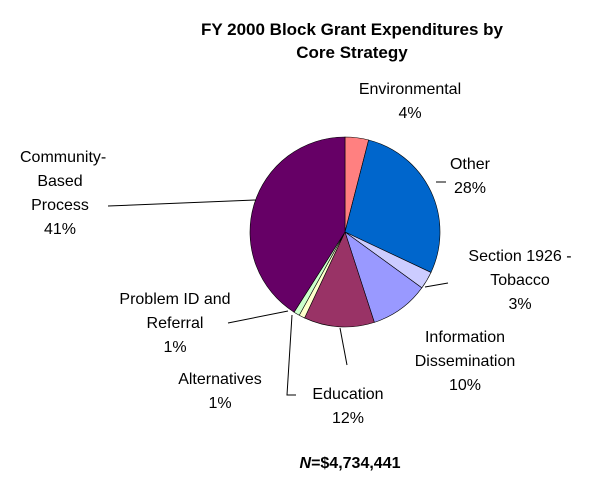  I want to click on category-label: Problem ID and Referral, so click(175, 311).